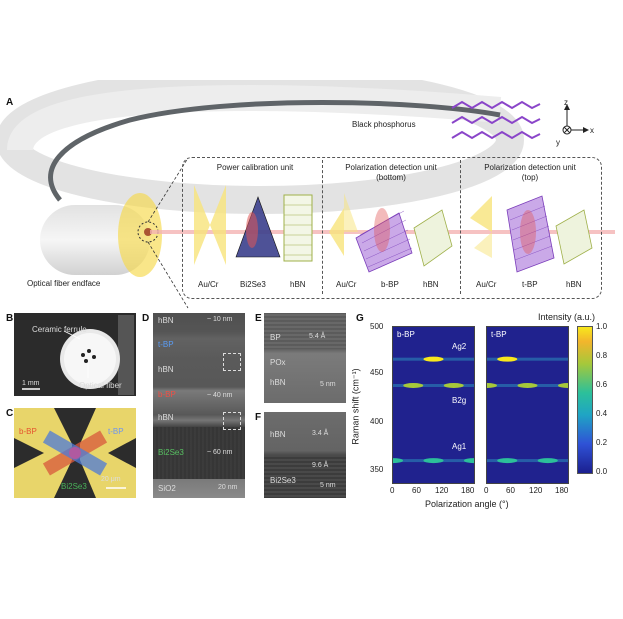 The image size is (623, 619). What do you see at coordinates (527, 405) in the screenshot?
I see `heatmap-tbp` at bounding box center [527, 405].